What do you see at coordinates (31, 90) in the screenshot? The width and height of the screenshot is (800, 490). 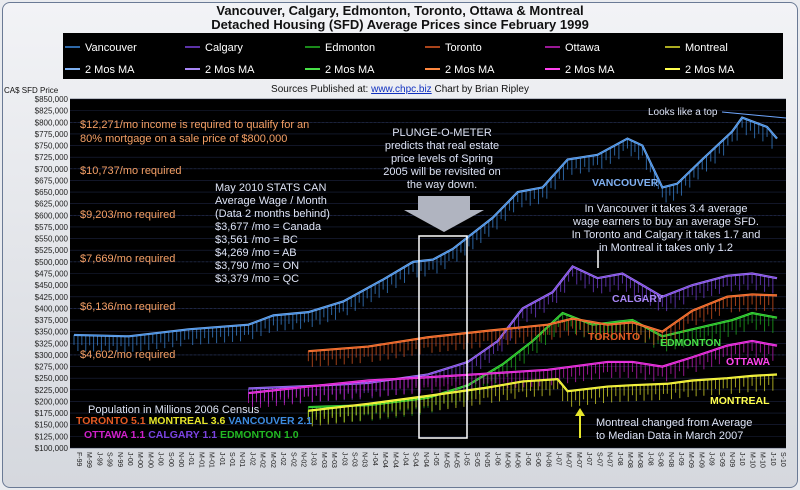 I see `y-axis-label: CA$ SFD Price` at bounding box center [31, 90].